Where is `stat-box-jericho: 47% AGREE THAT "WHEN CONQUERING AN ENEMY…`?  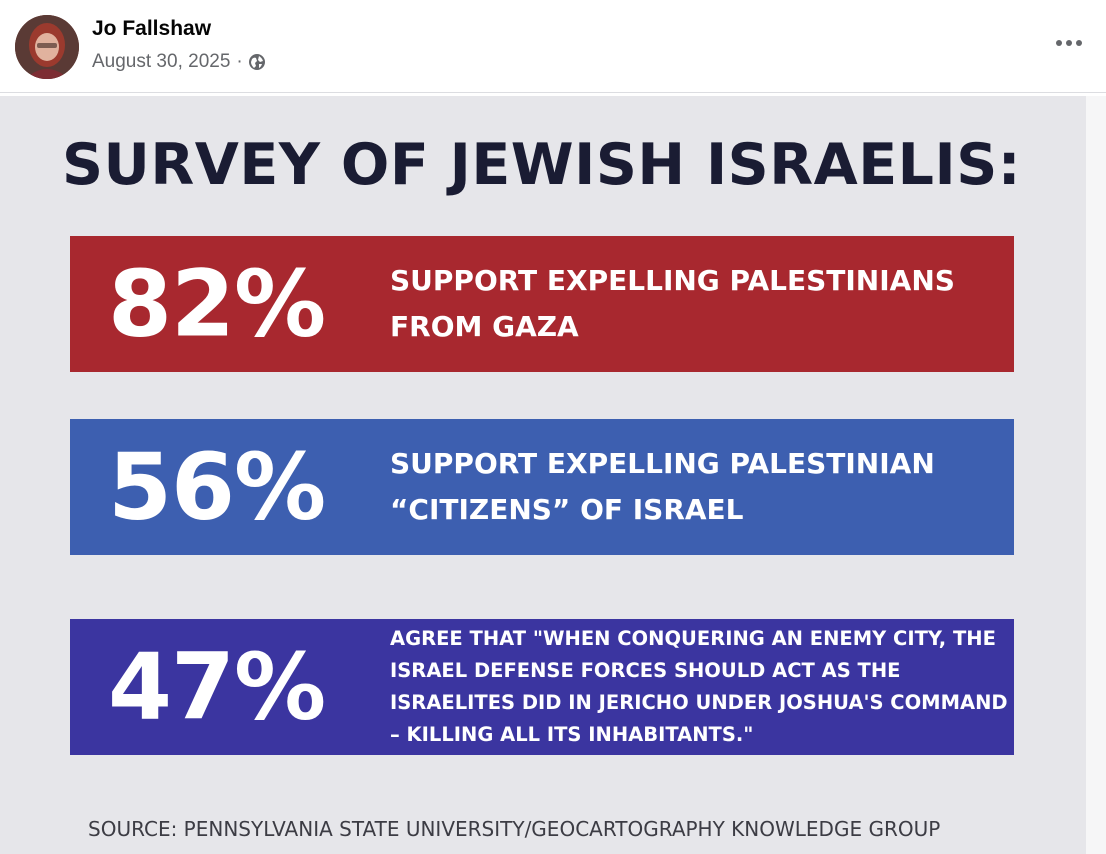
stat-box-jericho: 47% AGREE THAT "WHEN CONQUERING AN ENEMY… is located at coordinates (542, 687).